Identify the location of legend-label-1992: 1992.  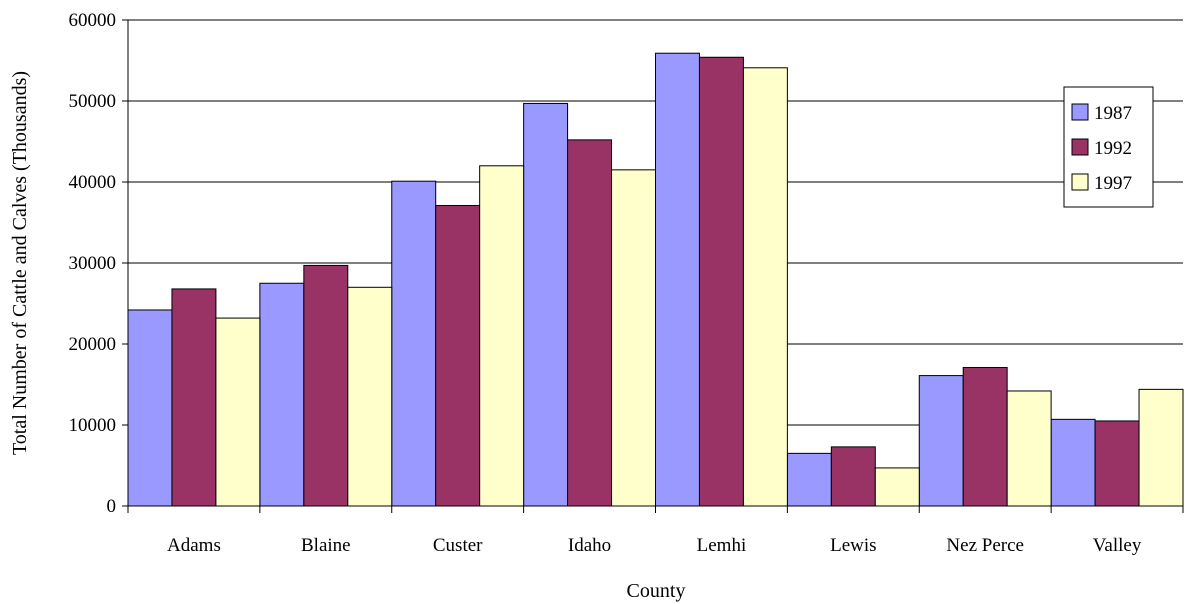
(1113, 148).